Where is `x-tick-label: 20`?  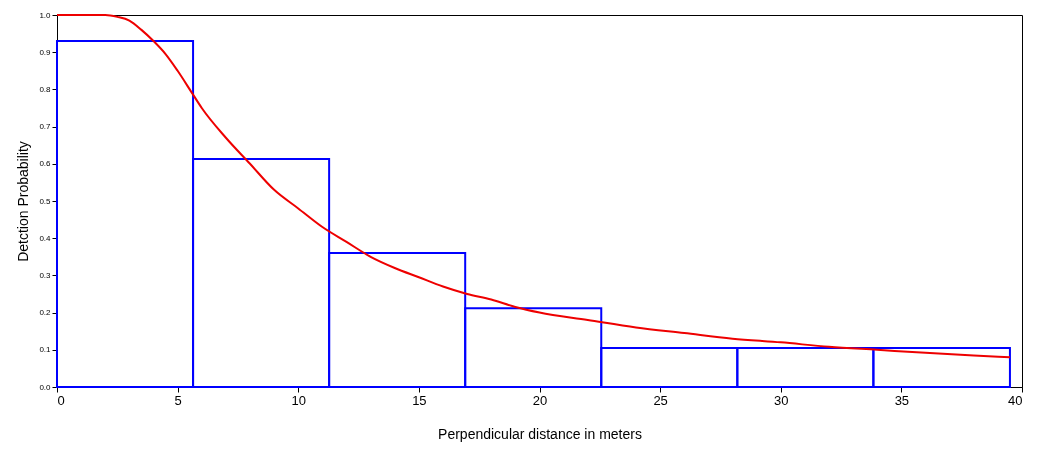
x-tick-label: 20 is located at coordinates (540, 400).